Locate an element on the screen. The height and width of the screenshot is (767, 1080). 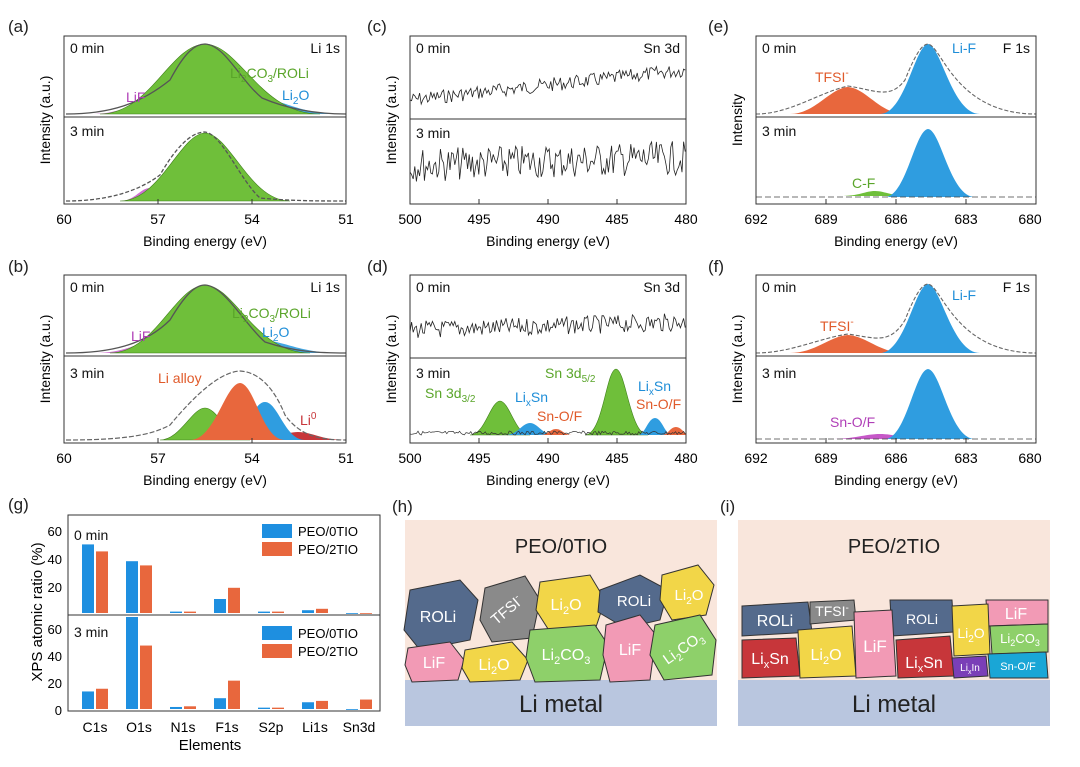
x-tick-label: S2p is located at coordinates (271, 727).